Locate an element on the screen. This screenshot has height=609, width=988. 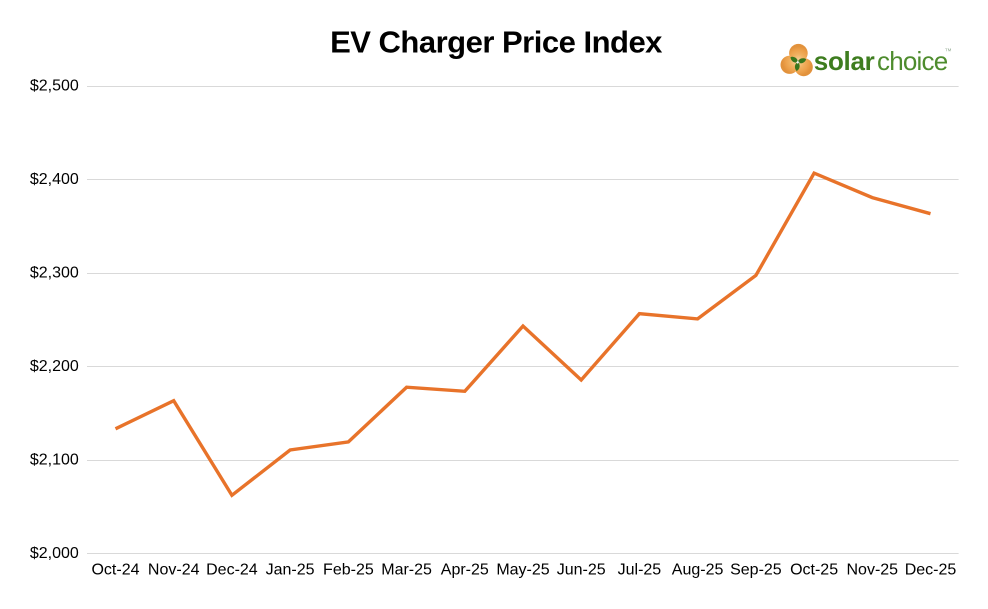
svg-text: Sep-25 is located at coordinates (756, 570).